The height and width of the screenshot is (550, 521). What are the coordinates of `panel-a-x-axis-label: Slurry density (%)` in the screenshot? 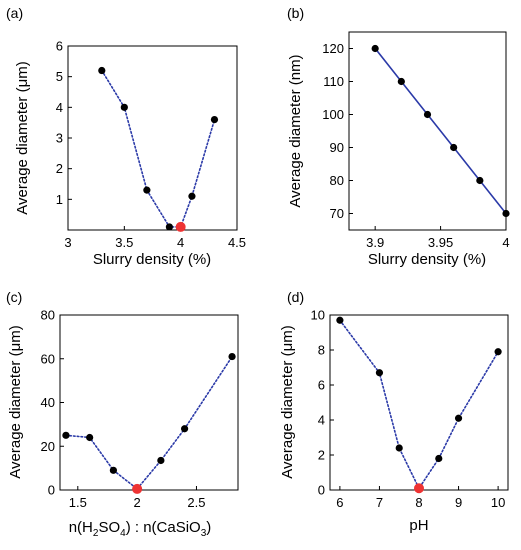 It's located at (152, 259).